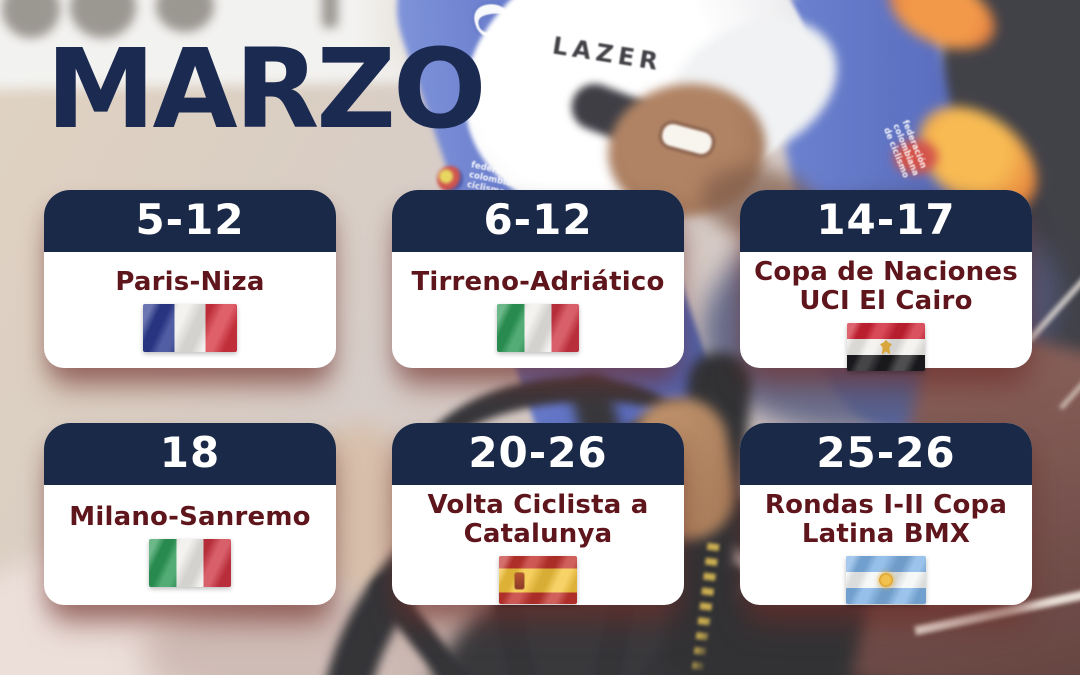 The height and width of the screenshot is (675, 1080). I want to click on spain-flag, so click(538, 580).